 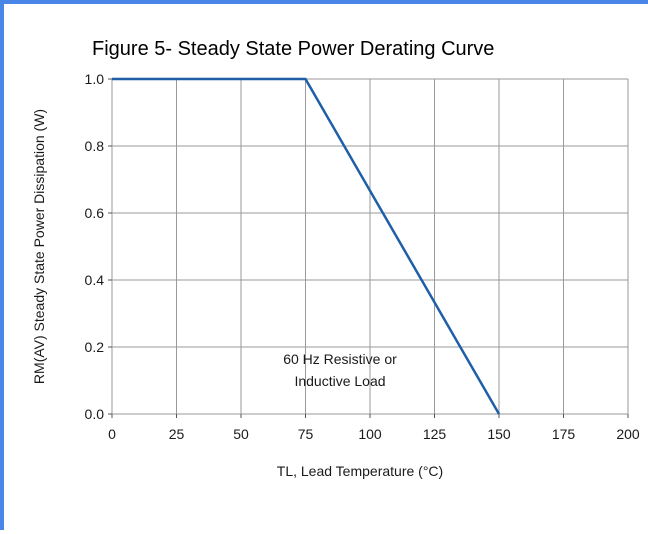 What do you see at coordinates (360, 471) in the screenshot?
I see `x-axis-label: TL, Lead Temperature (°C)` at bounding box center [360, 471].